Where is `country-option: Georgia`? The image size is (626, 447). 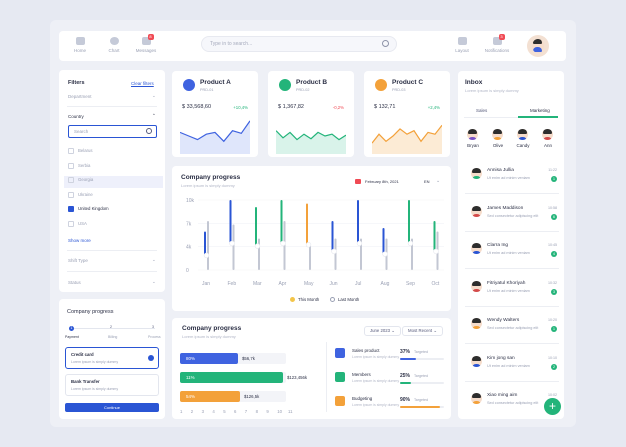
country-option: Georgia is located at coordinates (80, 180).